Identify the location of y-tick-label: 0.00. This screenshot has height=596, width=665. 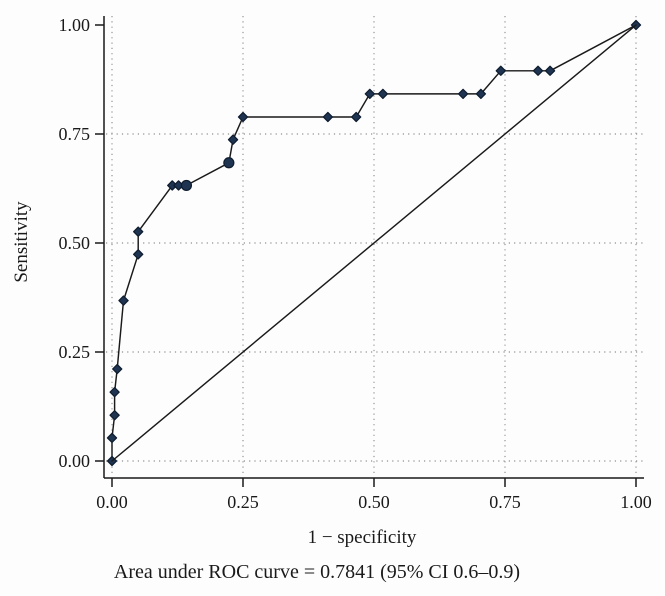
(75, 461).